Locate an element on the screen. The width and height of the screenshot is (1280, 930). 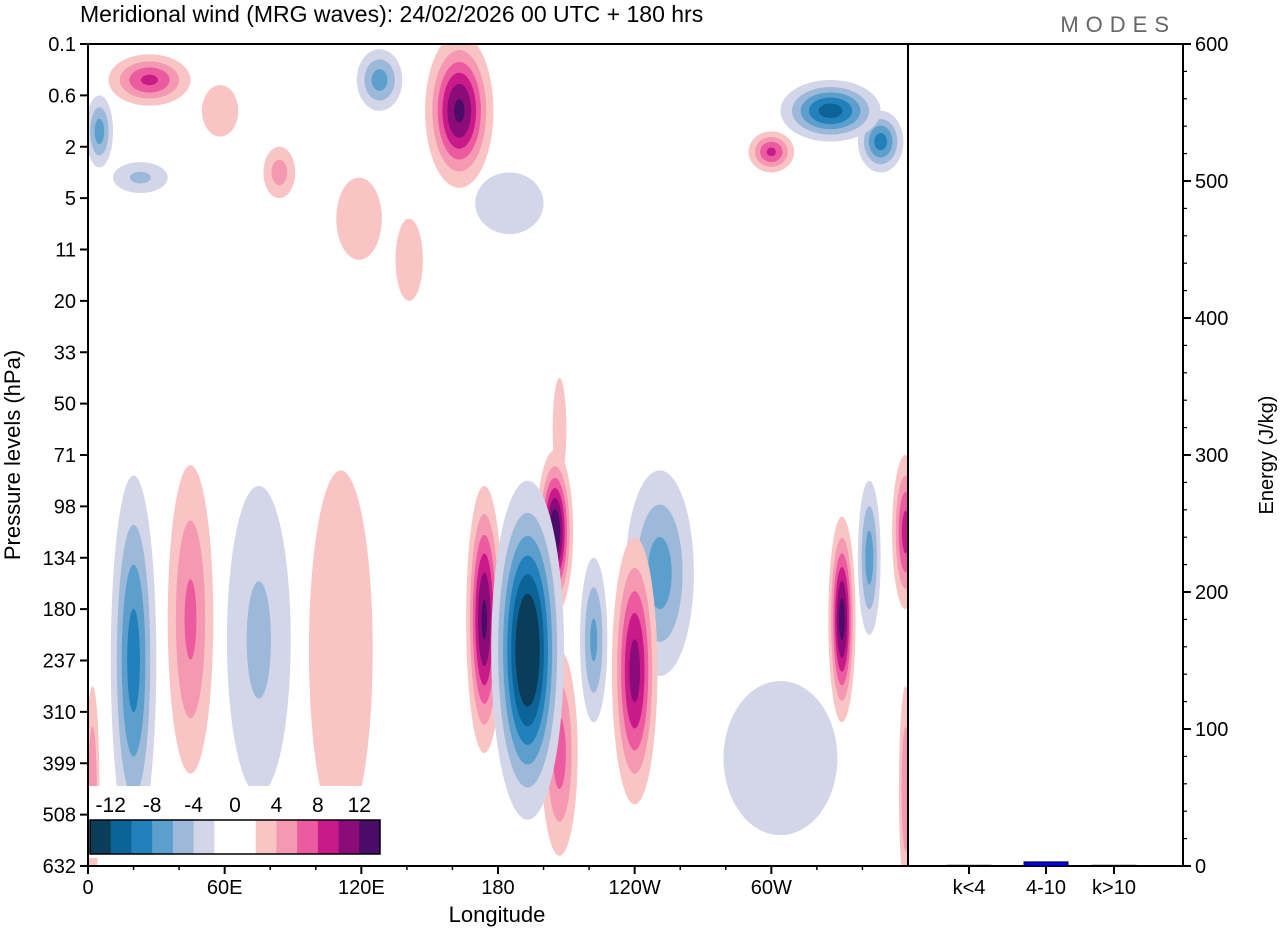
energy-tick-label: 200 is located at coordinates (1211, 593).